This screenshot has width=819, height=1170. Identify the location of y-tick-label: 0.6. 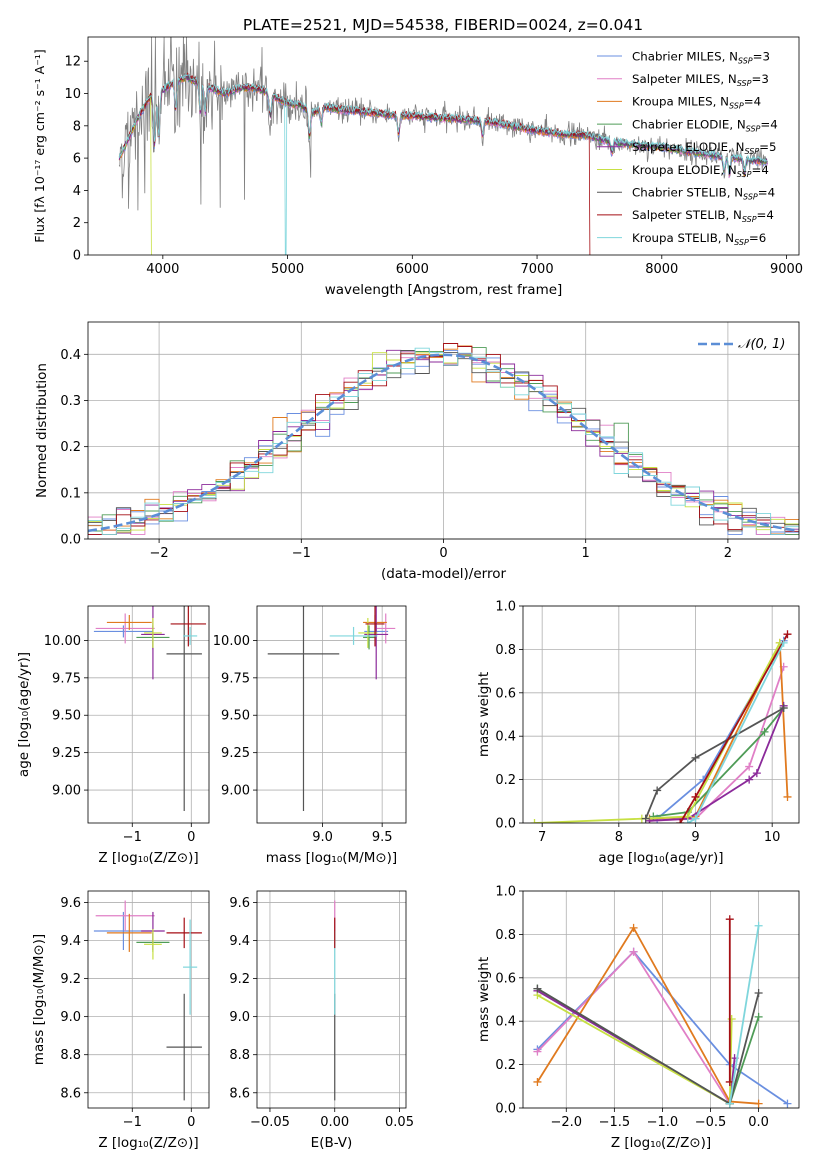
(505, 693).